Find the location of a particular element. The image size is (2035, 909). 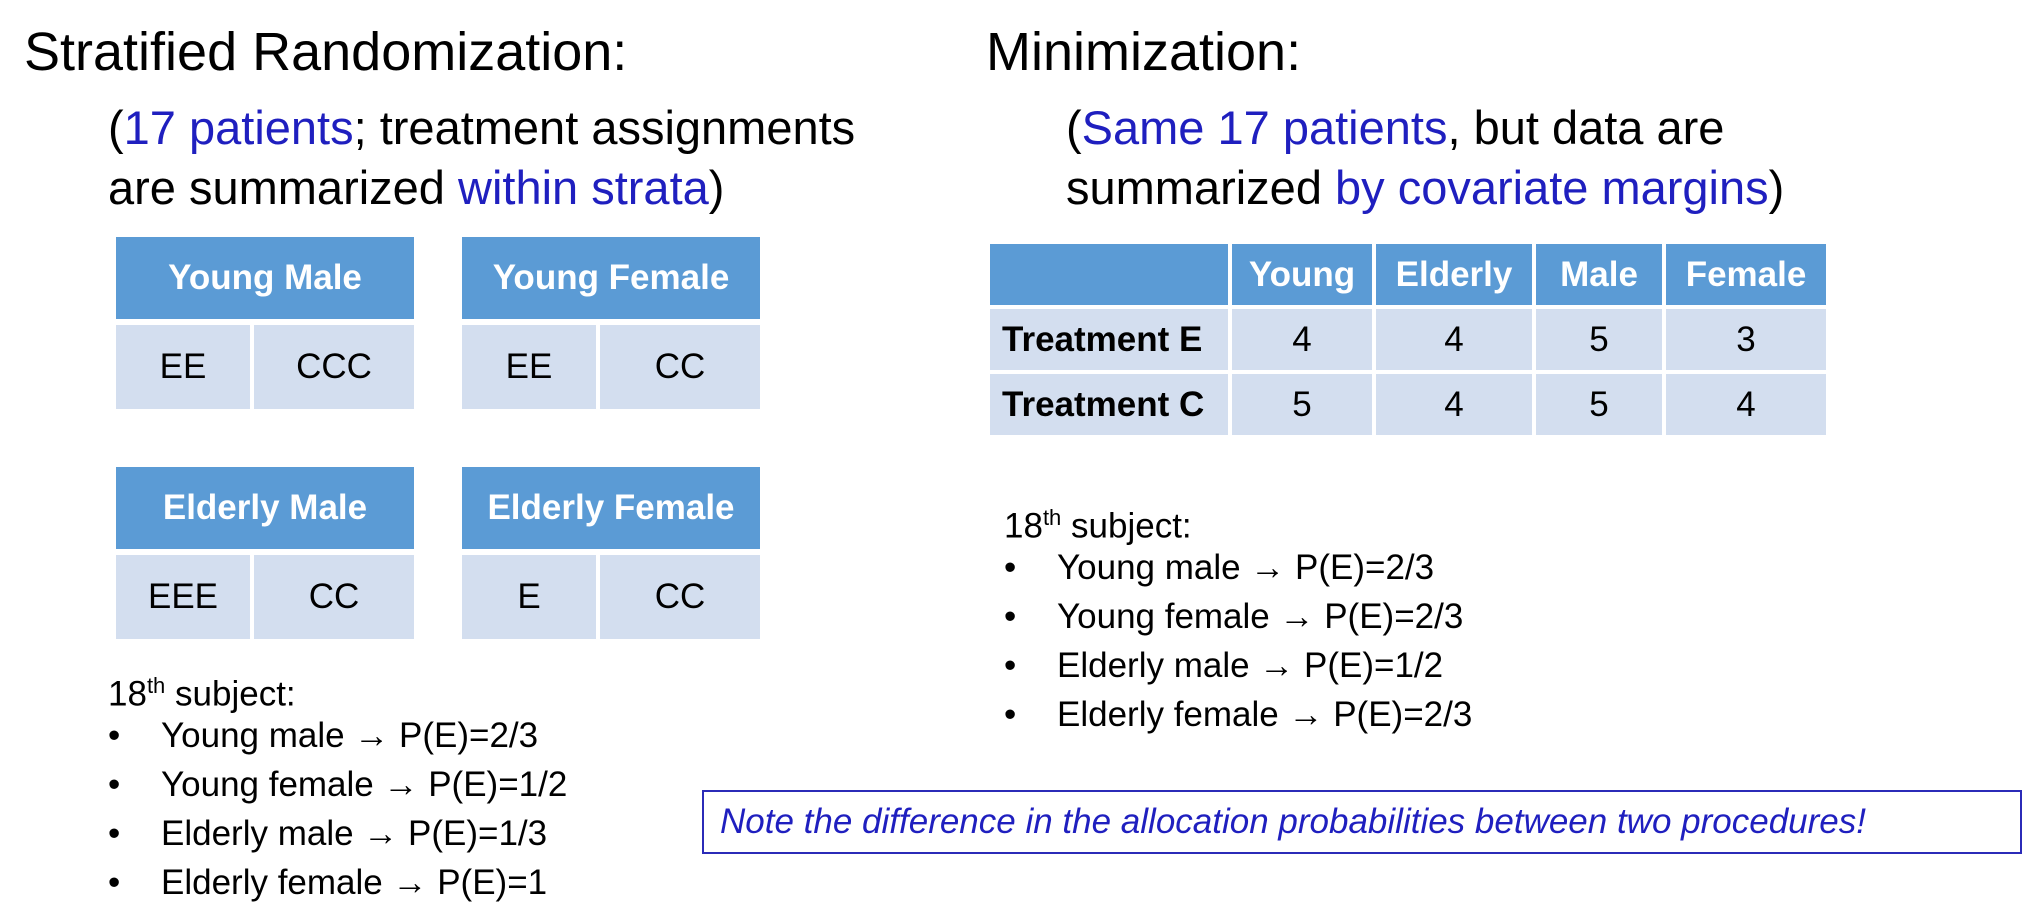

list-item: • Elderly male → P(E)=1/3 is located at coordinates (337, 833).